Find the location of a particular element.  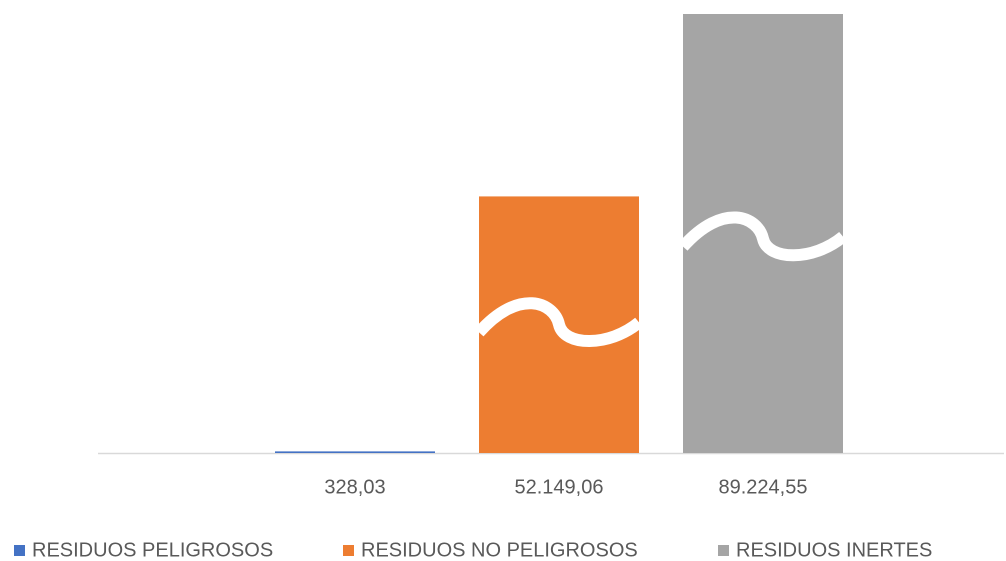

value-label: 52.149,06 is located at coordinates (559, 487).